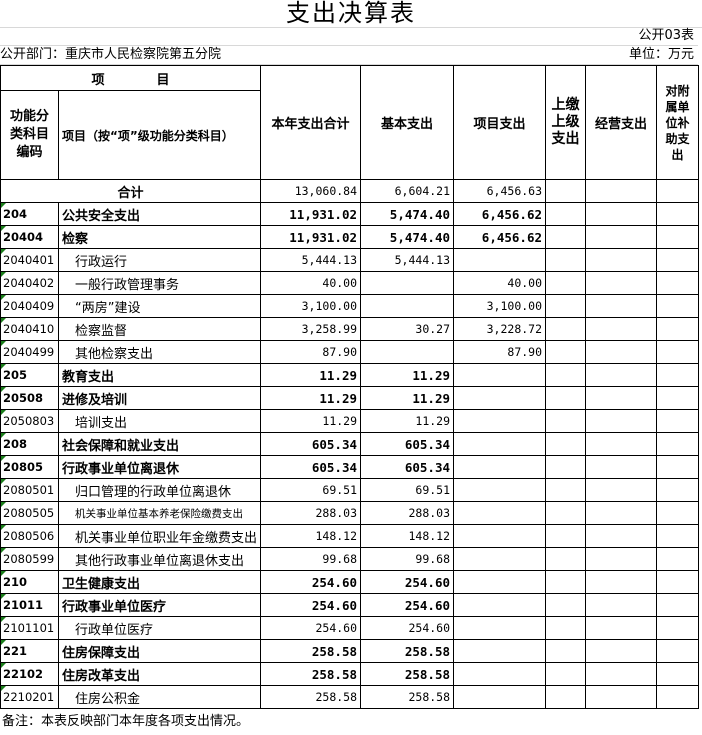 This screenshot has width=702, height=735. Describe the element at coordinates (407, 191) in the screenshot. I see `total-basic: 6,604.21` at that location.